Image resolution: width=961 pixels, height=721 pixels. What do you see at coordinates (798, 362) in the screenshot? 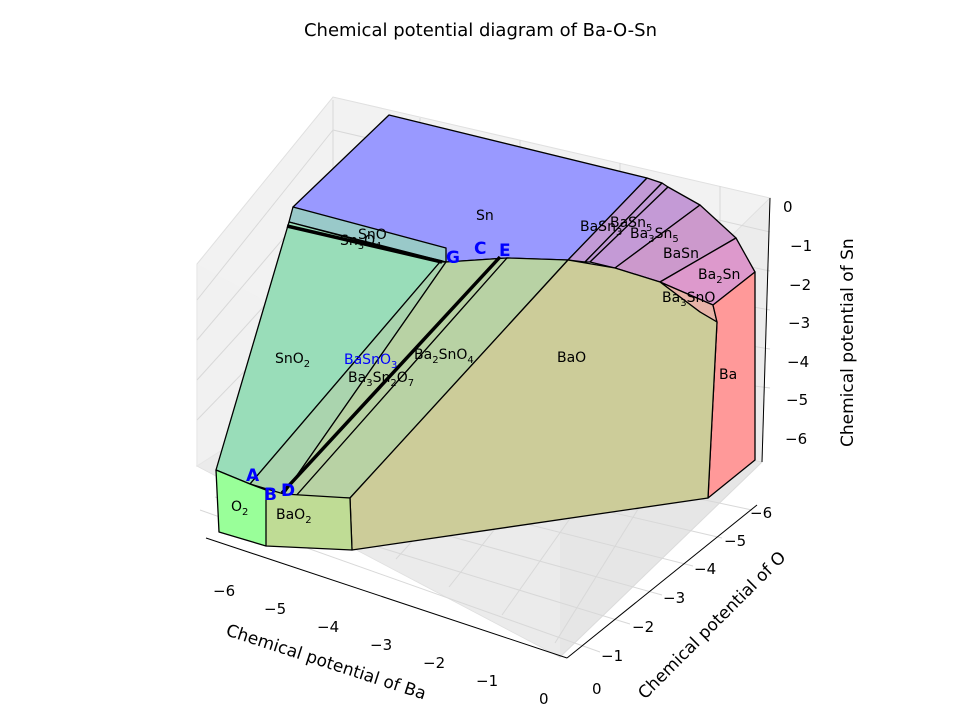
I see `z-tick: −4` at bounding box center [798, 362].